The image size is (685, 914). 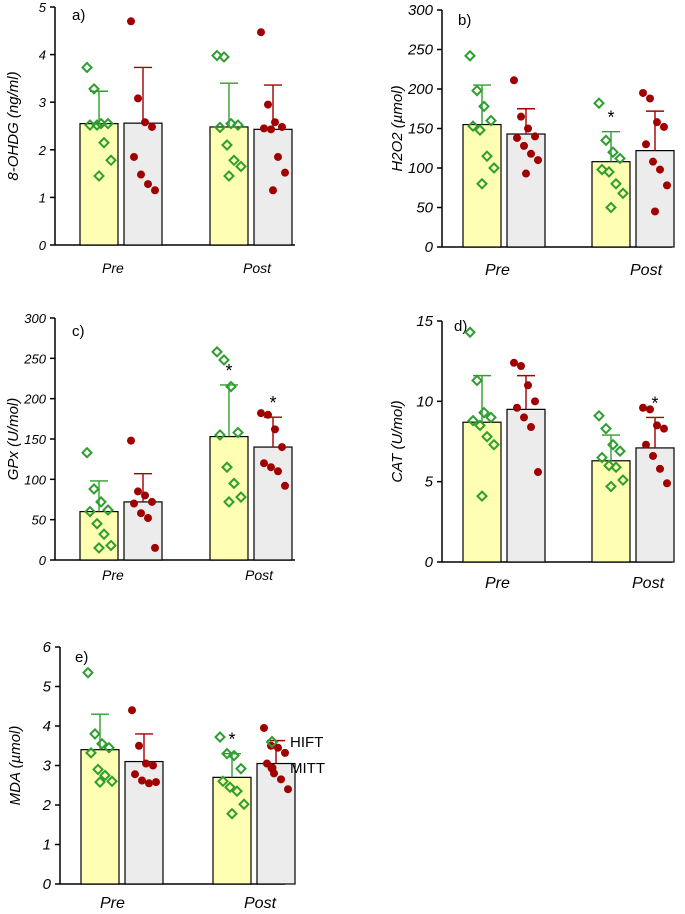 What do you see at coordinates (13, 125) in the screenshot?
I see `8-ohdg-y-axis-label: 8-OHDG (ng/ml)` at bounding box center [13, 125].